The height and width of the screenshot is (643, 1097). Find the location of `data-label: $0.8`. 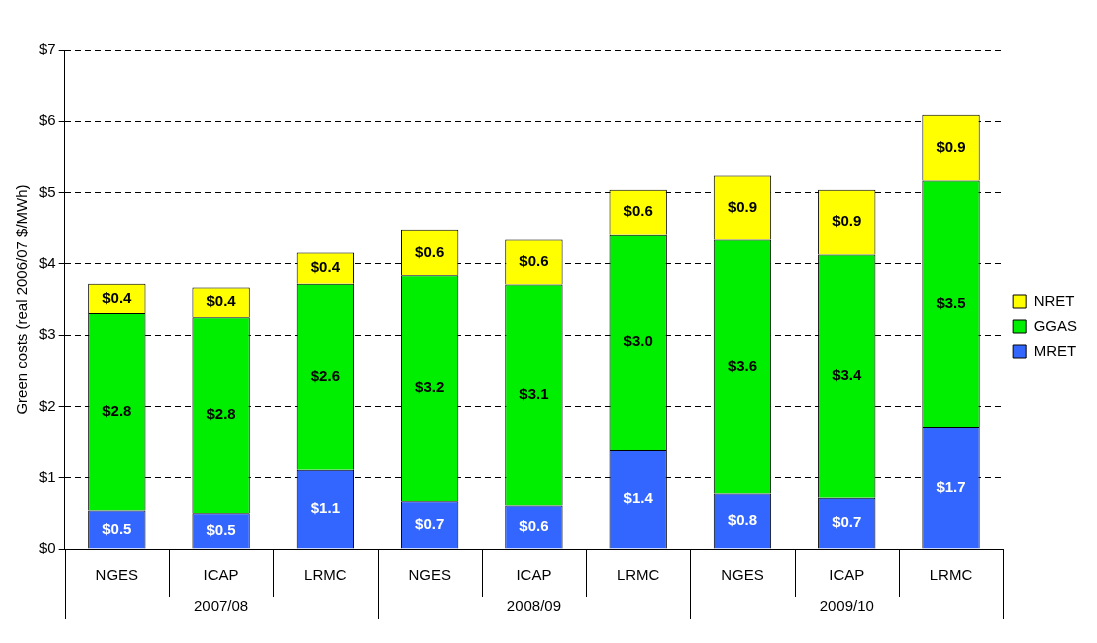

data-label: $0.8 is located at coordinates (742, 520).